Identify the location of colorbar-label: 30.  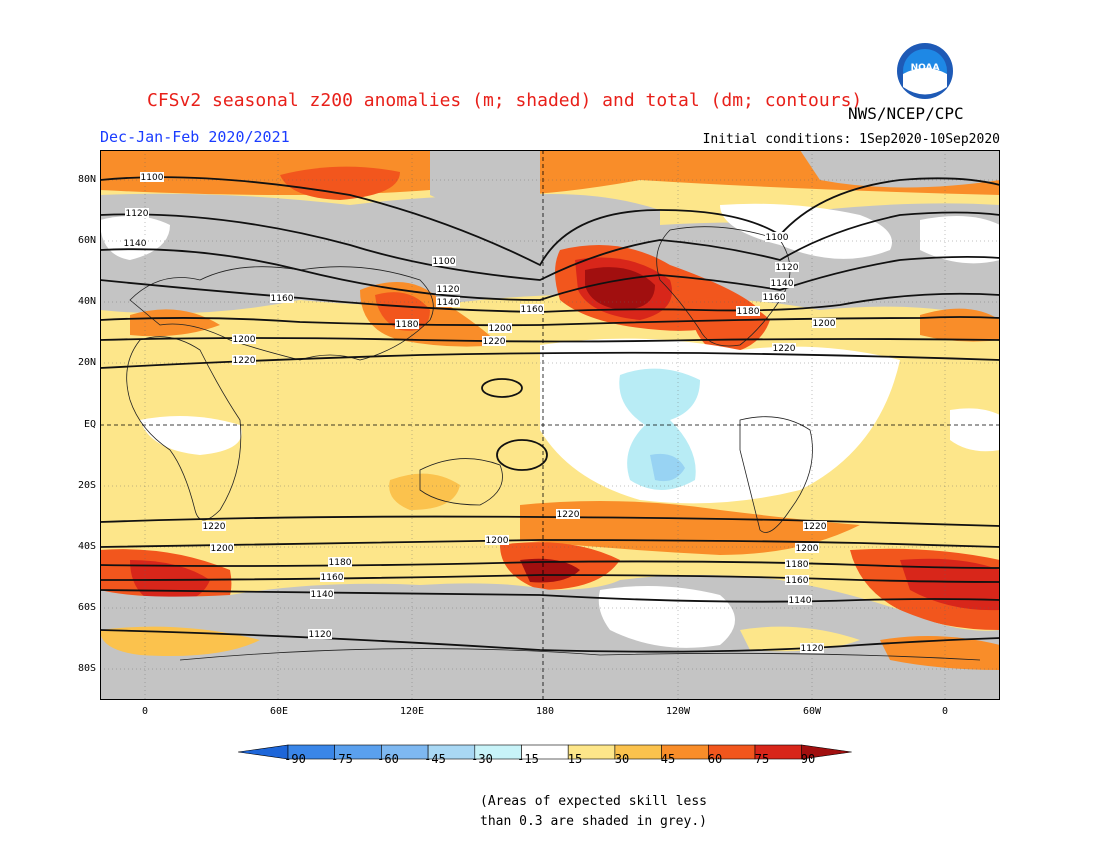
(622, 759).